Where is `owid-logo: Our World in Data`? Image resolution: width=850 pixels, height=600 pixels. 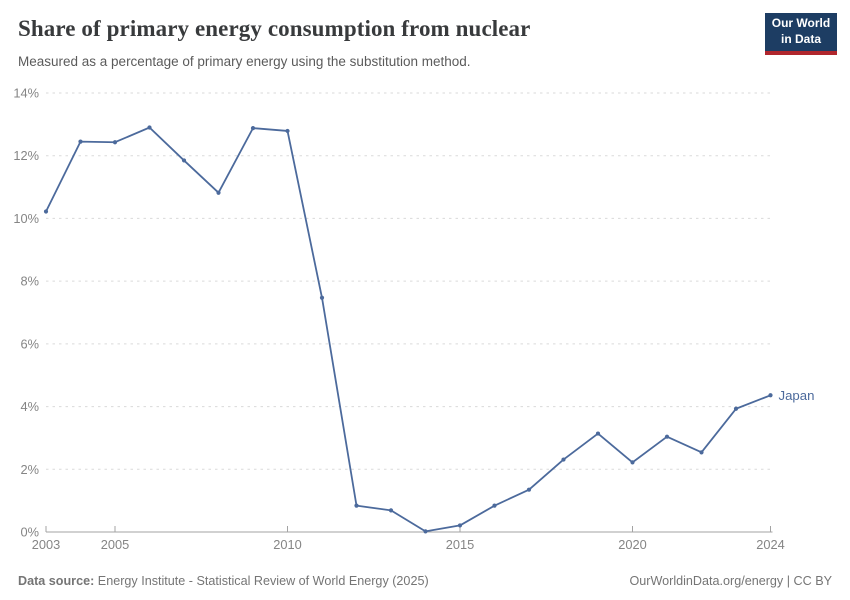 owid-logo: Our World in Data is located at coordinates (801, 34).